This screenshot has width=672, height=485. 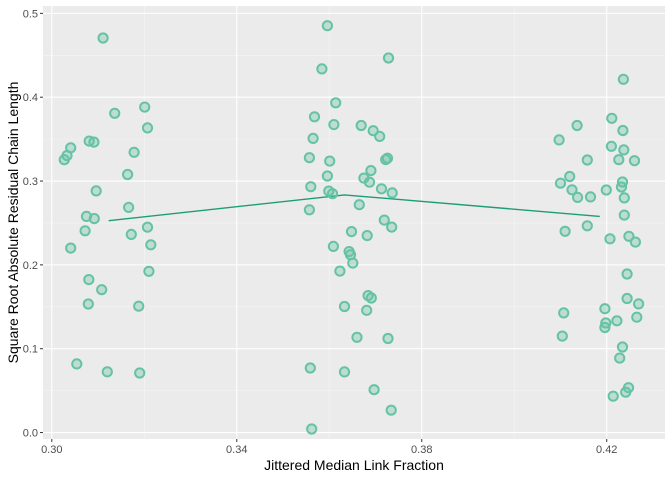 What do you see at coordinates (236, 450) in the screenshot?
I see `x-tick-label: 0.34` at bounding box center [236, 450].